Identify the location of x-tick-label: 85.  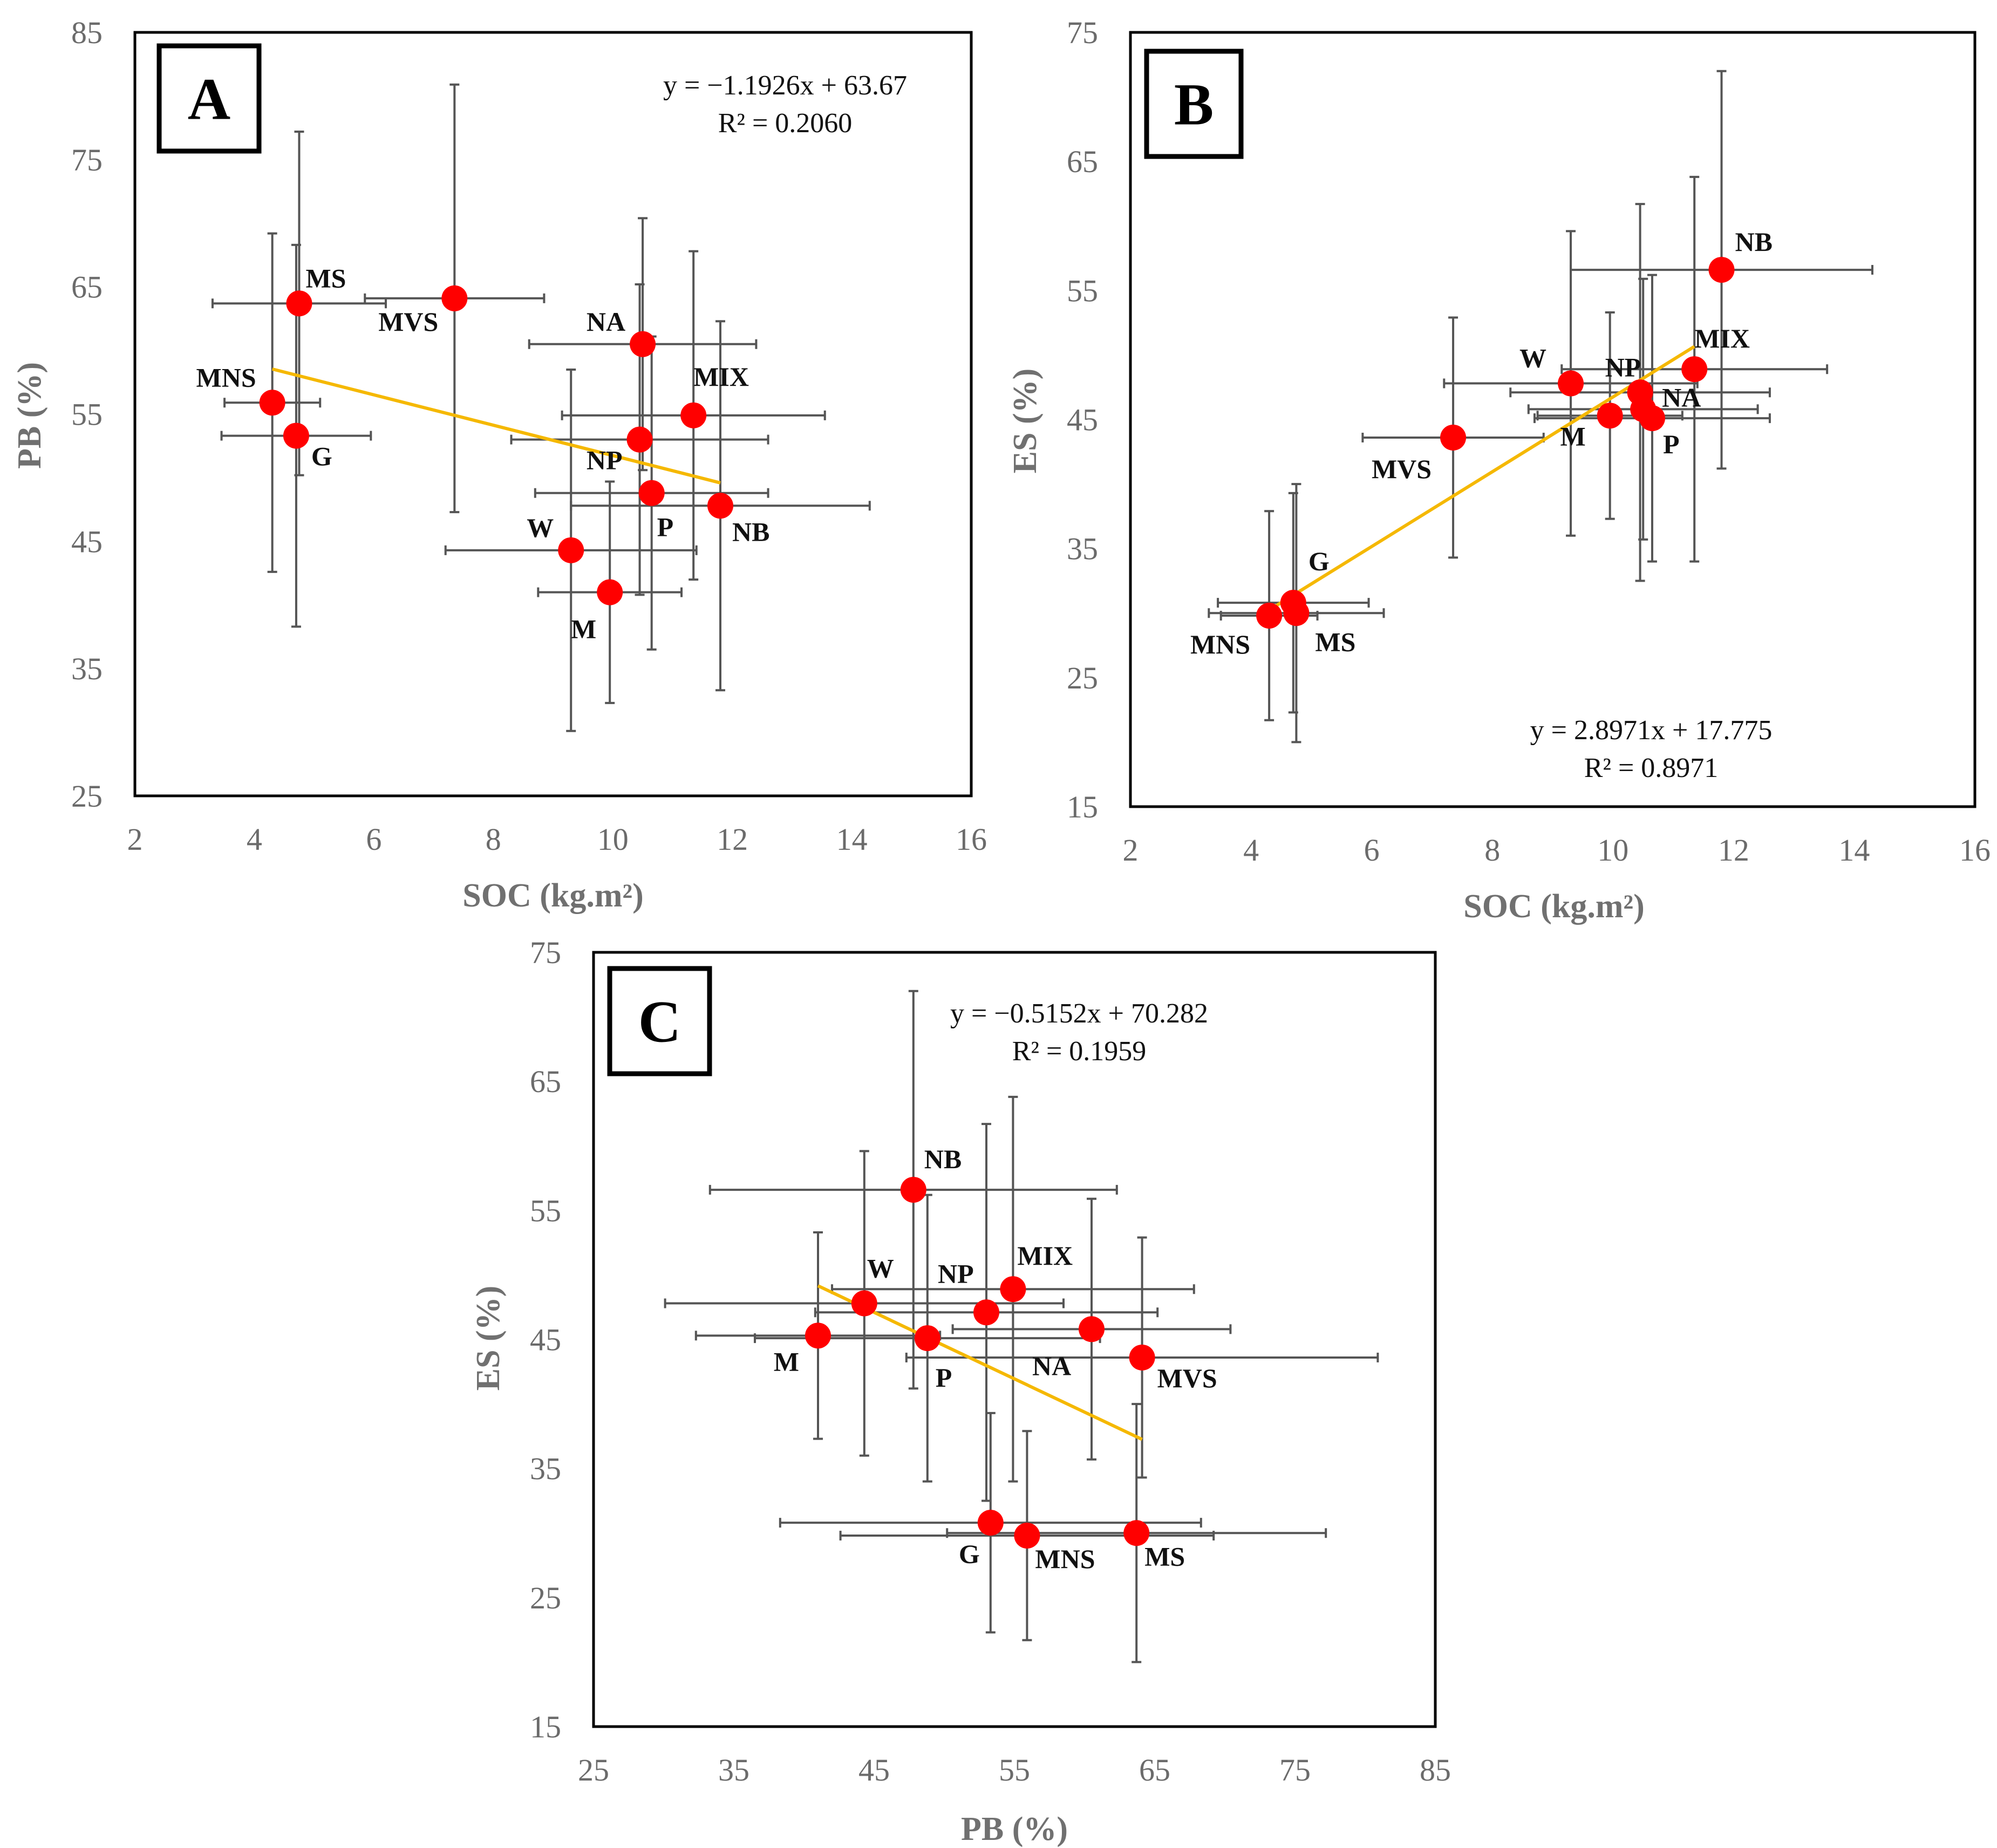
(1435, 1770).